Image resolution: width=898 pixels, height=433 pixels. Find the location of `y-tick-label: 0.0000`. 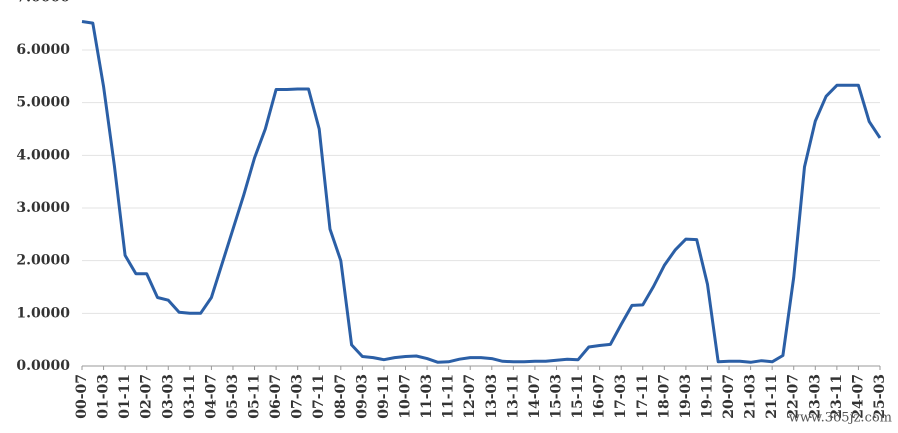

y-tick-label: 0.0000 is located at coordinates (43, 366).